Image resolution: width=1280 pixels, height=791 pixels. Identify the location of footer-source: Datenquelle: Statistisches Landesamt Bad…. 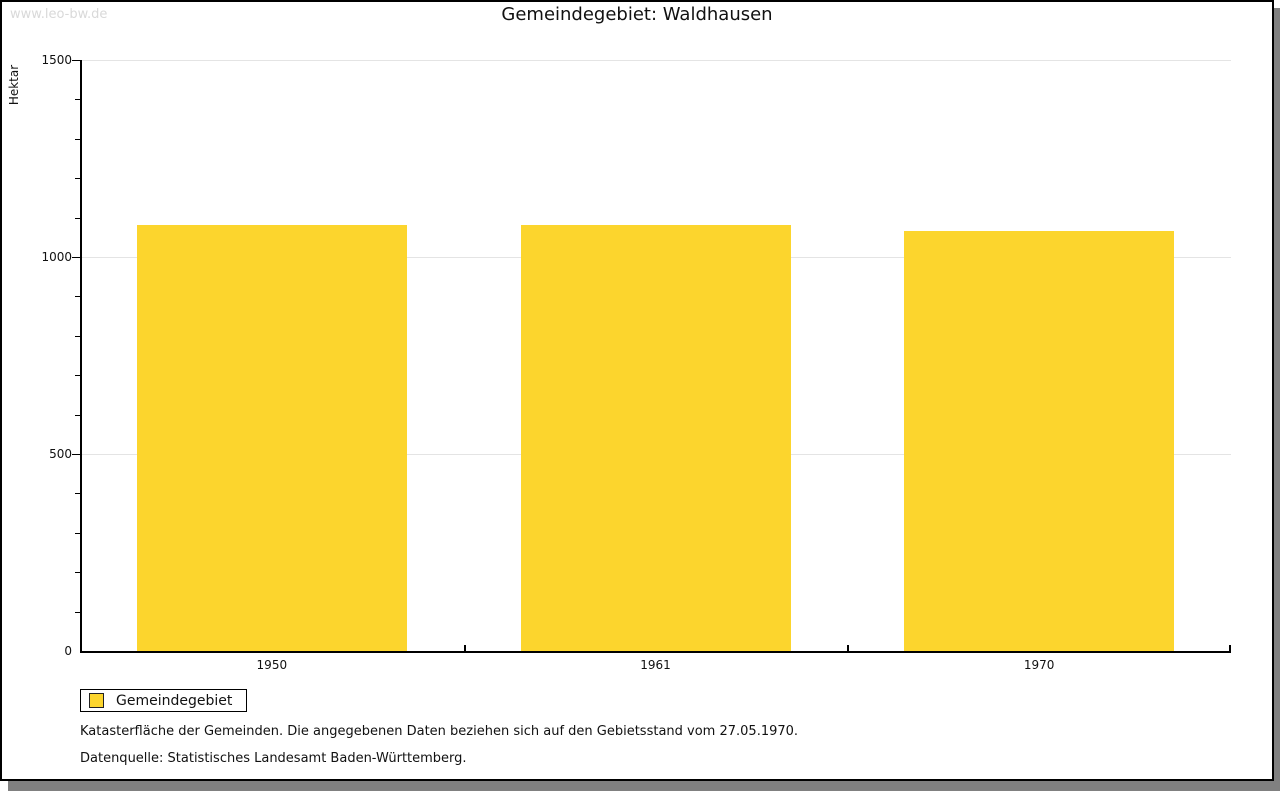
(273, 758).